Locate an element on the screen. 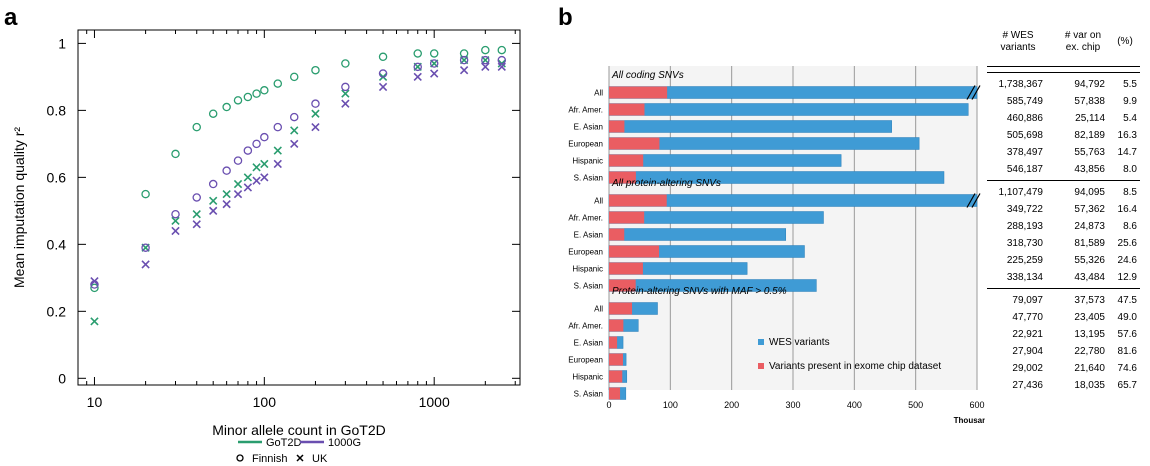  col-header-wes: # WES variants is located at coordinates (1018, 42).